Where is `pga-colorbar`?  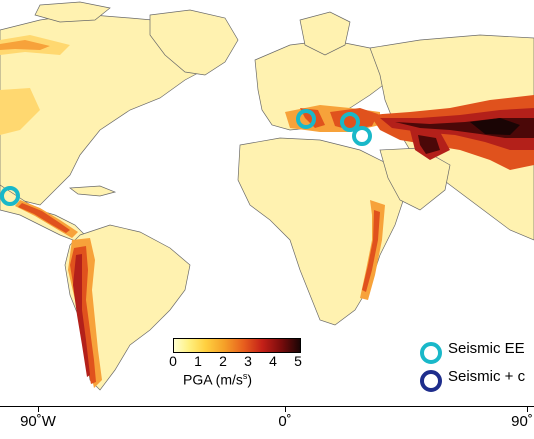
pga-colorbar is located at coordinates (237, 345).